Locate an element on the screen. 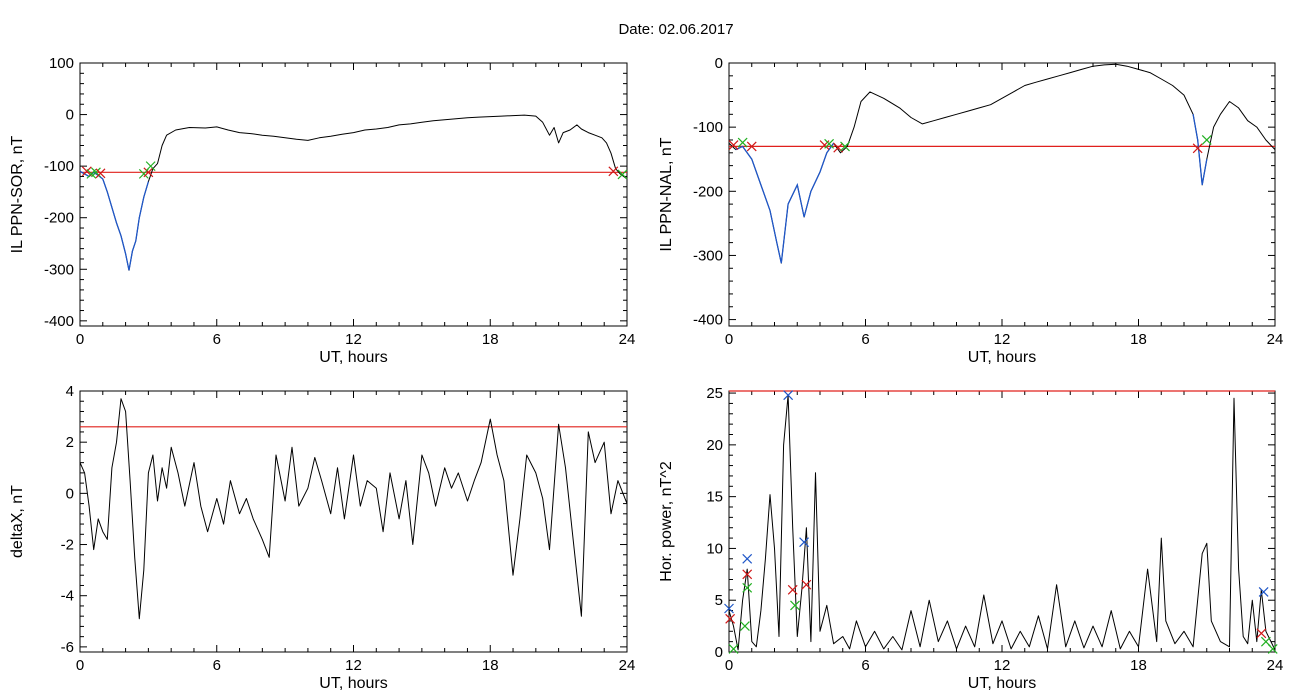  y-tick-label: 10 is located at coordinates (714, 548).